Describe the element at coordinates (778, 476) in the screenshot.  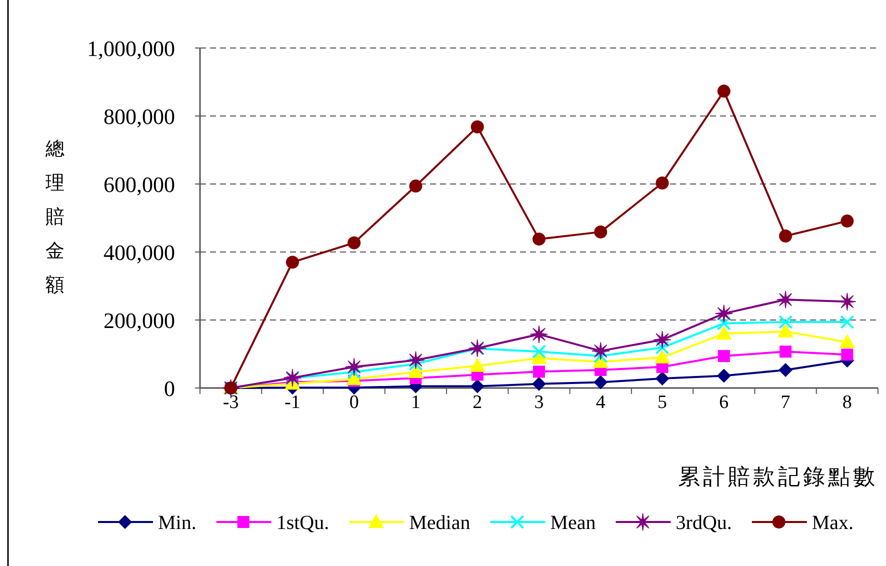
I see `x-axis-title: 累計賠款記錄點數` at that location.